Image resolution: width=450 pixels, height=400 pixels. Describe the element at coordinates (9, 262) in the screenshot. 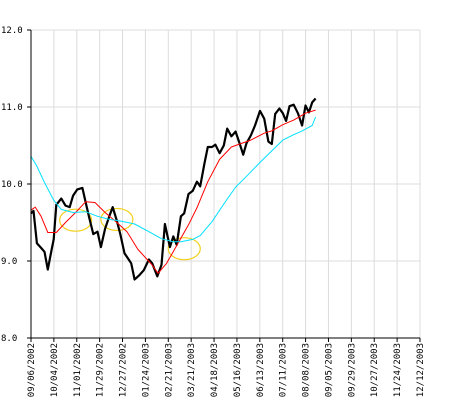

I see `y-tick-label: 9.0` at that location.